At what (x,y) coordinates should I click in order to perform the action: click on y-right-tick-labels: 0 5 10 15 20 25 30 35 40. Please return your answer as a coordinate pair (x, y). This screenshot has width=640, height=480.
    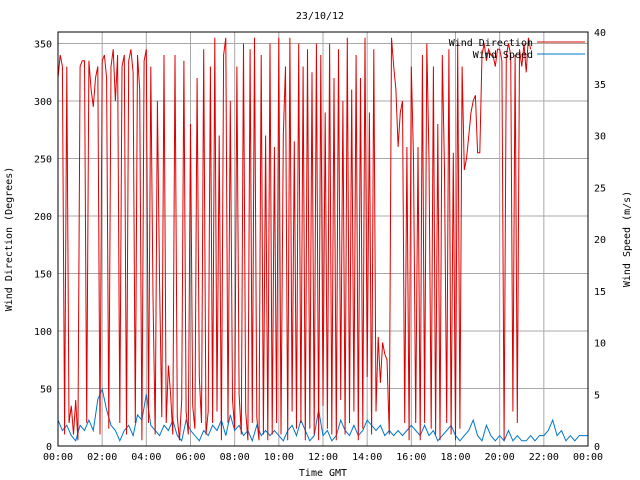
    Looking at the image, I should click on (600, 240).